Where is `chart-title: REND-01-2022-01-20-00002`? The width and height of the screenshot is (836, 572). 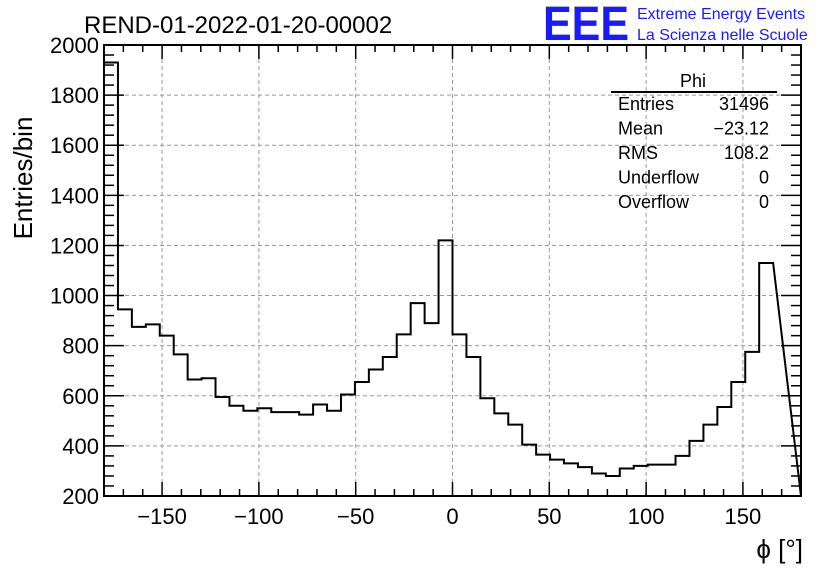
chart-title: REND-01-2022-01-20-00002 is located at coordinates (238, 25).